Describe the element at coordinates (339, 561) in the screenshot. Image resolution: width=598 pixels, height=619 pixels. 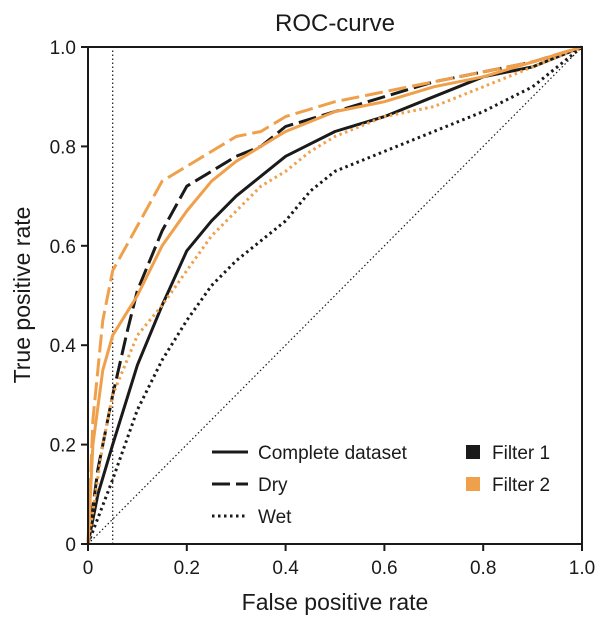
I see `x-axis-ticks: 0 0.2 0.4 0.6 0.8 1.0` at that location.